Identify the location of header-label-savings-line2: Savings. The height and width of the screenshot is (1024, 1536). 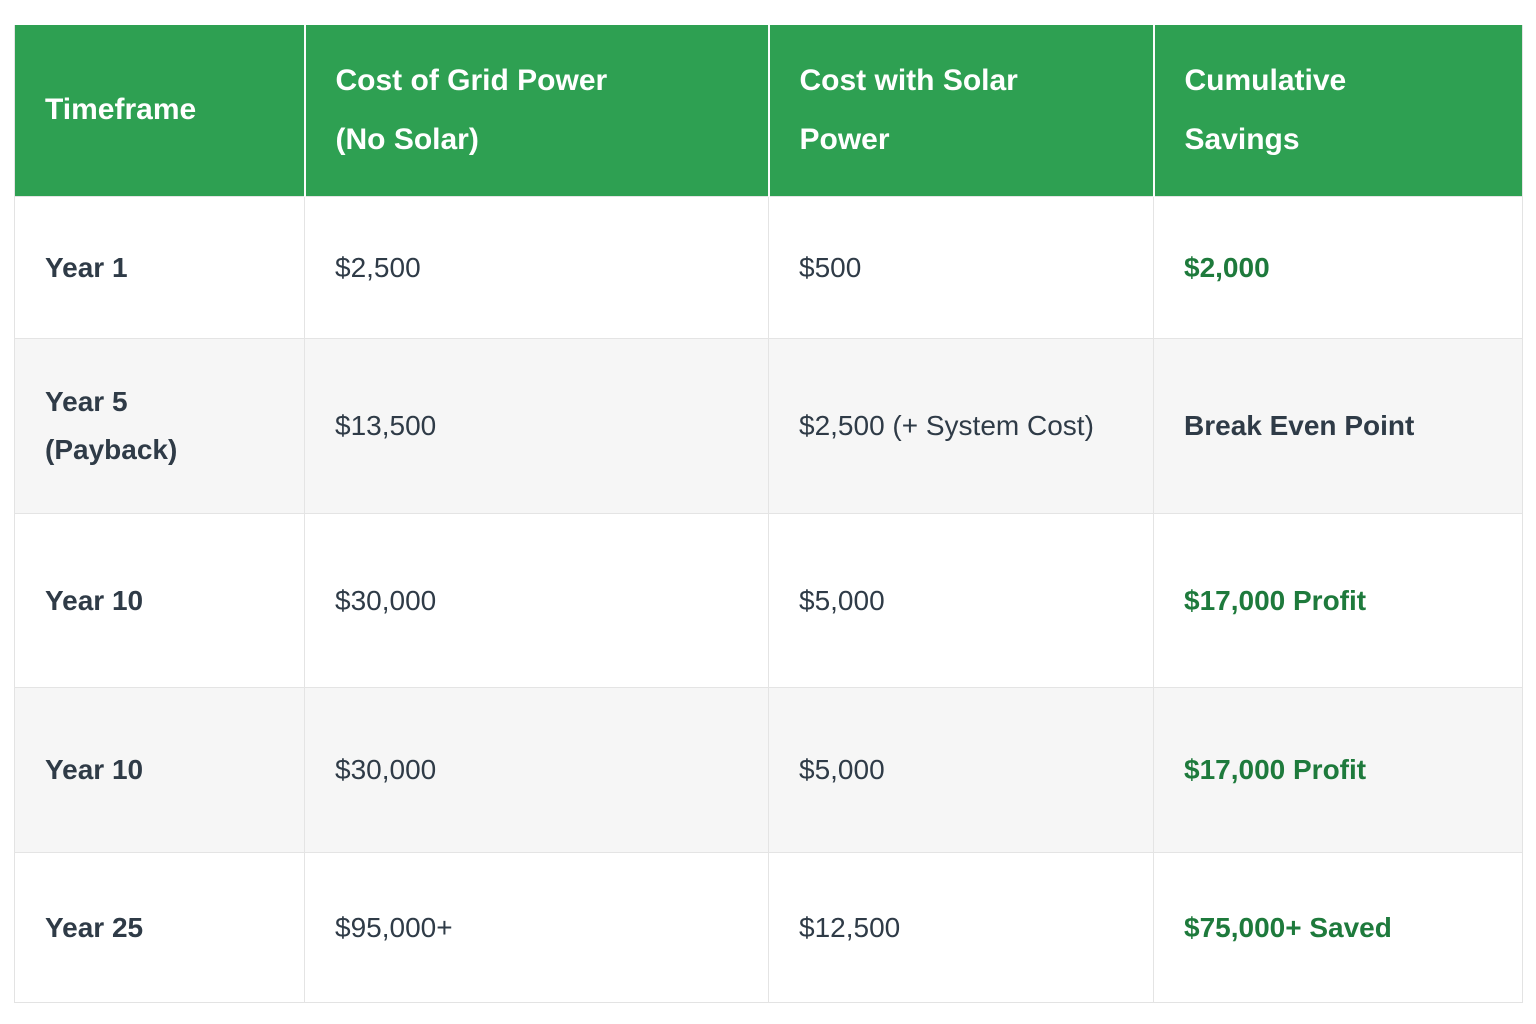
(1242, 139).